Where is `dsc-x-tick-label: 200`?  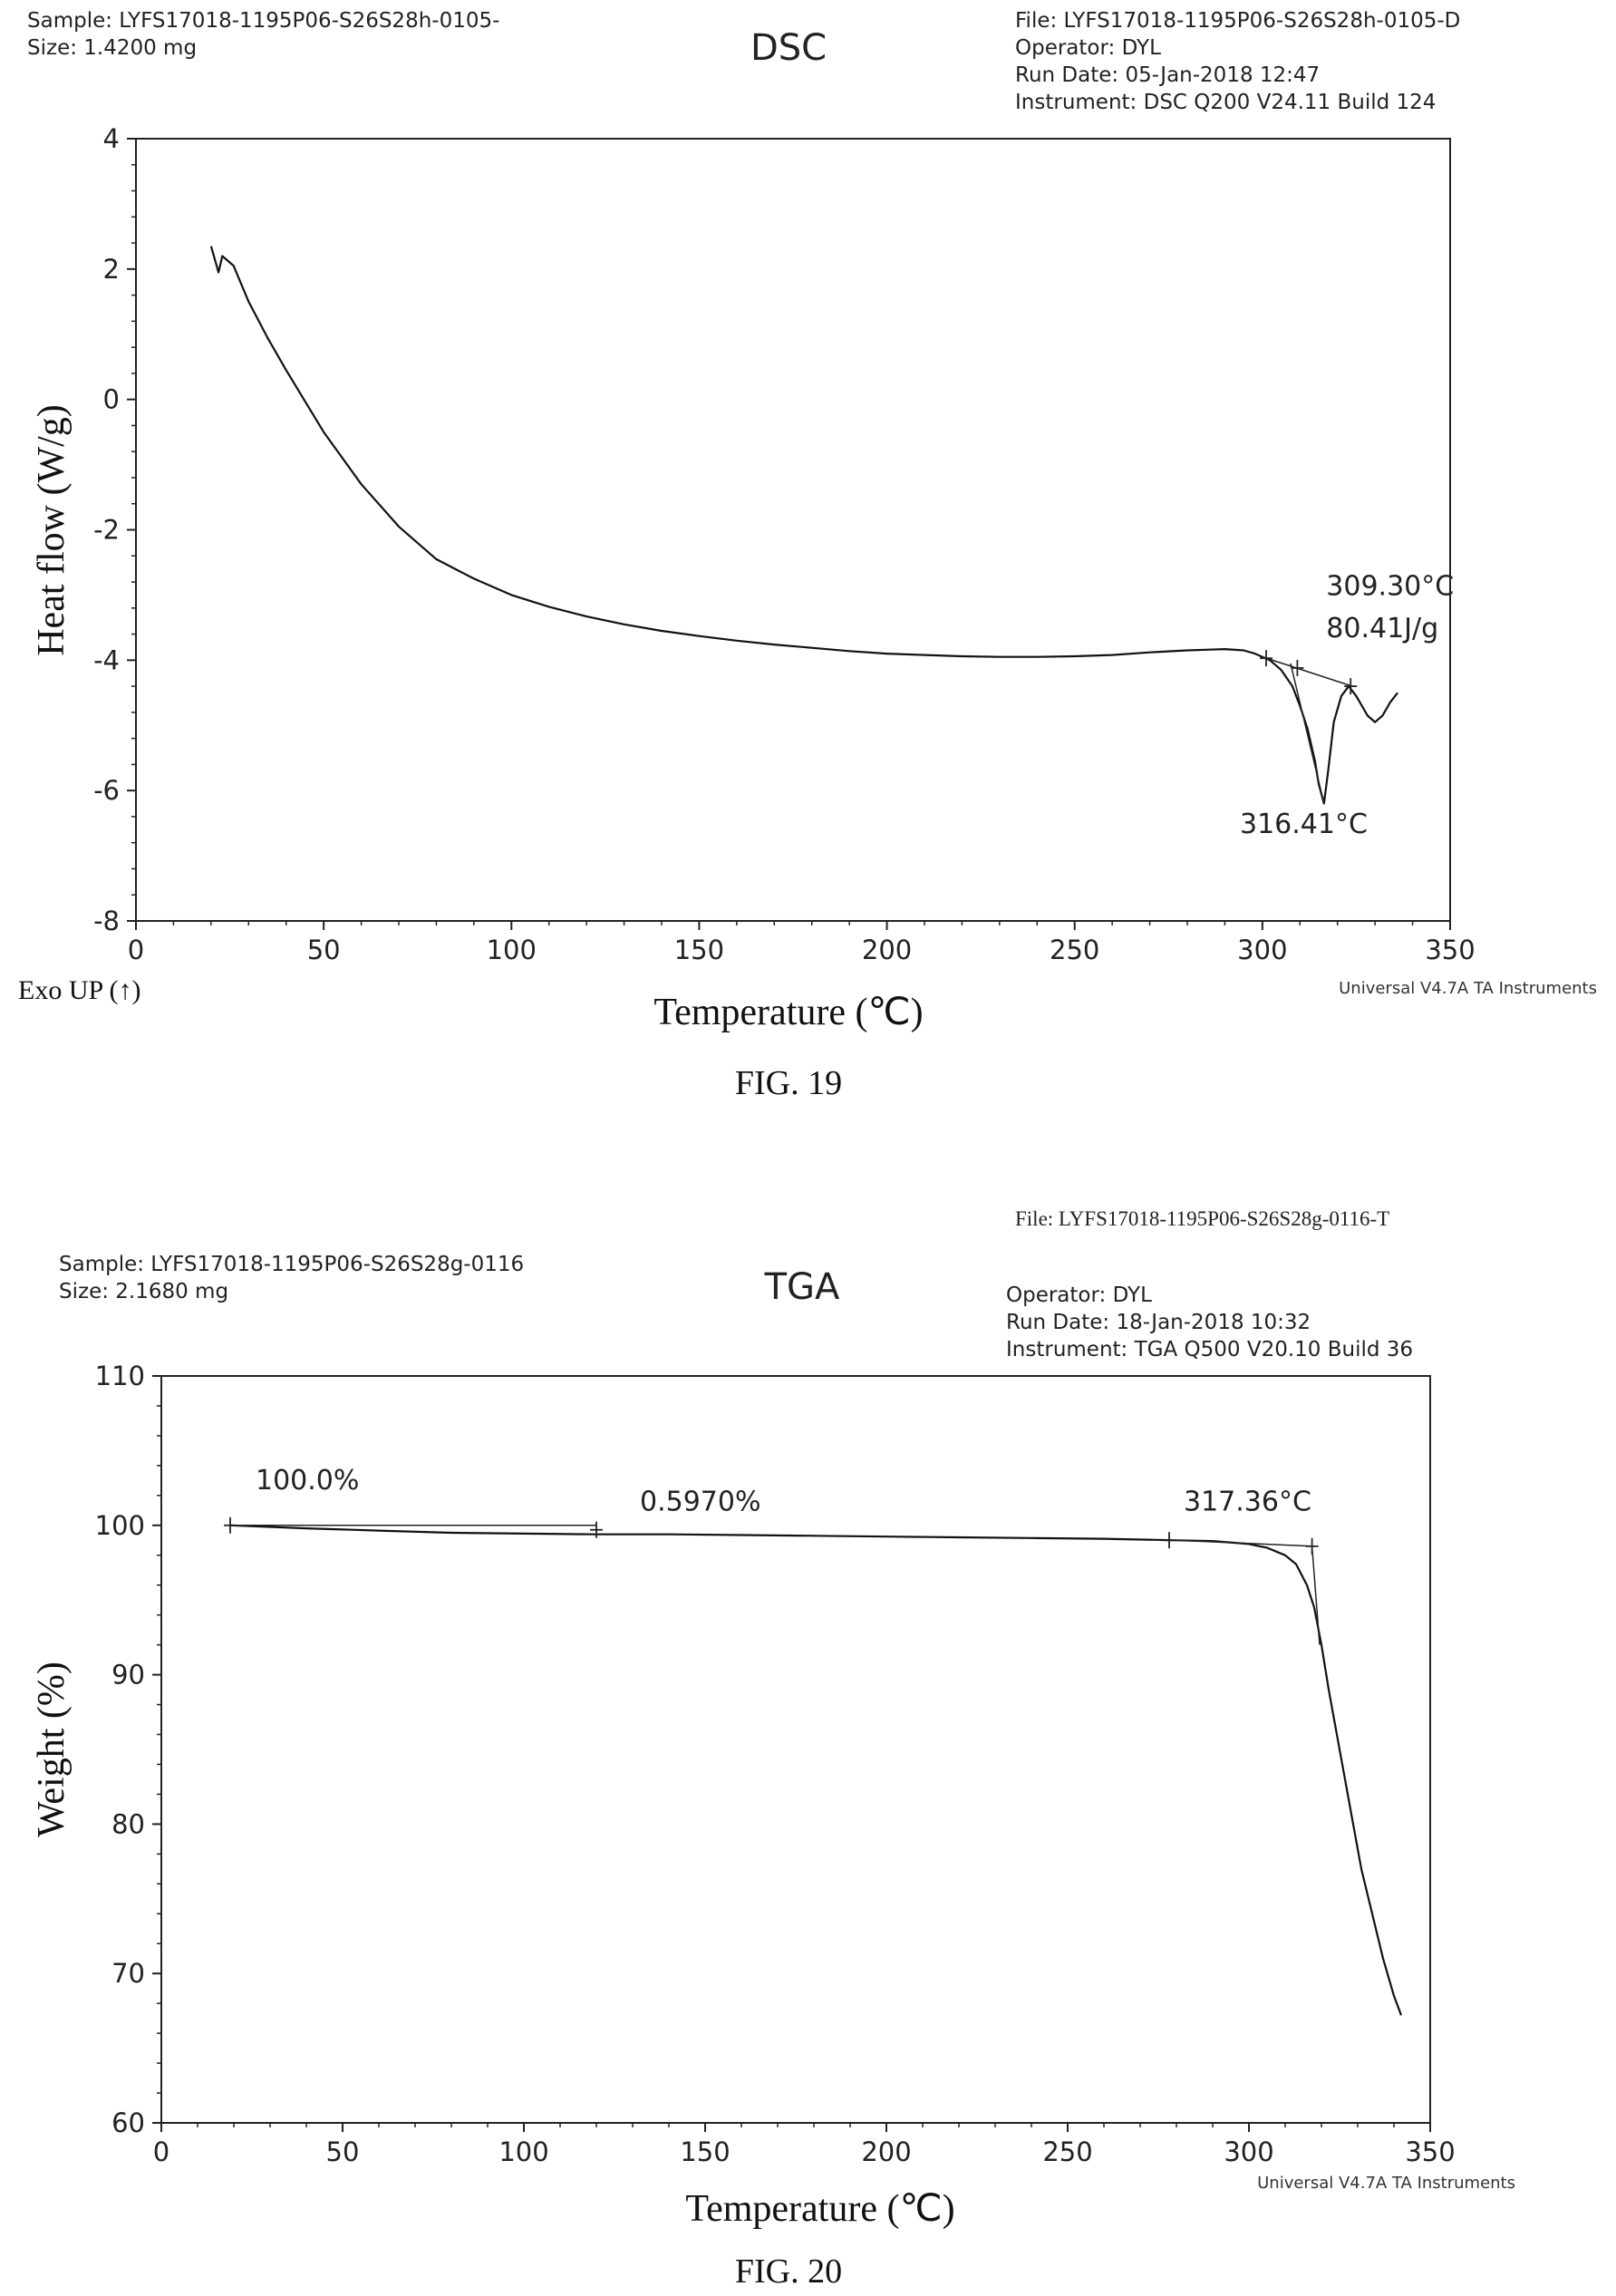 dsc-x-tick-label: 200 is located at coordinates (887, 950).